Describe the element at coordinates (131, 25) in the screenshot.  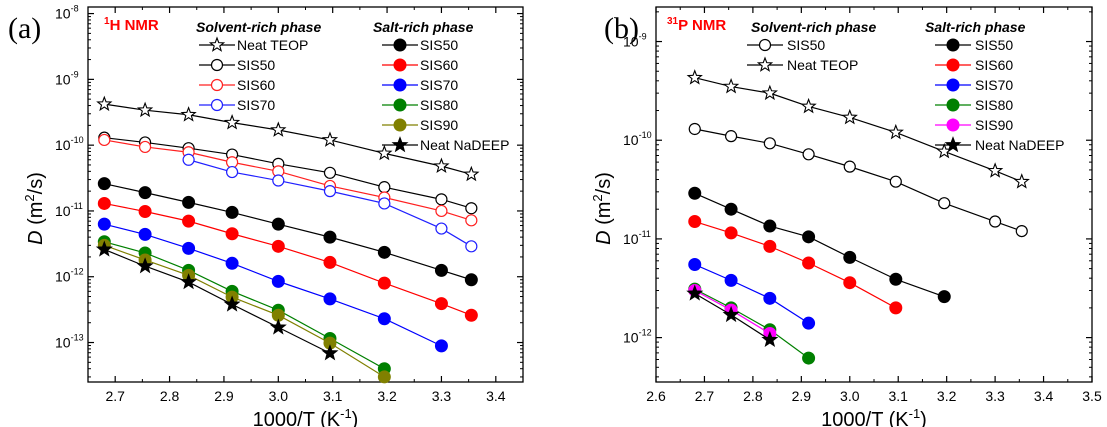
I see `nmr-title: 1H NMR` at that location.